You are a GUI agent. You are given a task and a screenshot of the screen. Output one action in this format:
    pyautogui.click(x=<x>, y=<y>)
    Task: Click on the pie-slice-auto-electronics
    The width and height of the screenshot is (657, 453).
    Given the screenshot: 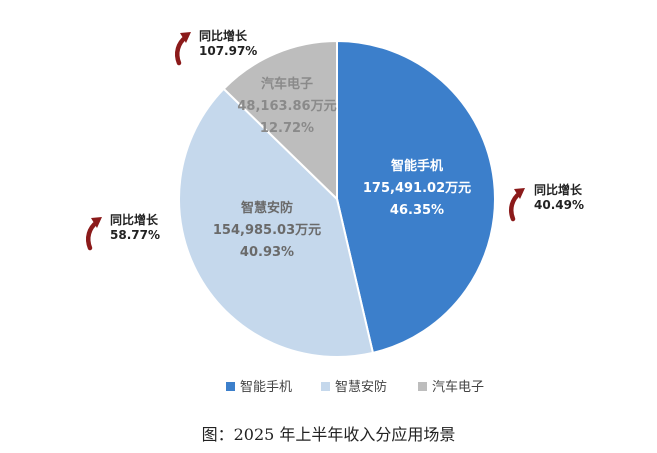 What is the action you would take?
    pyautogui.click(x=280, y=120)
    